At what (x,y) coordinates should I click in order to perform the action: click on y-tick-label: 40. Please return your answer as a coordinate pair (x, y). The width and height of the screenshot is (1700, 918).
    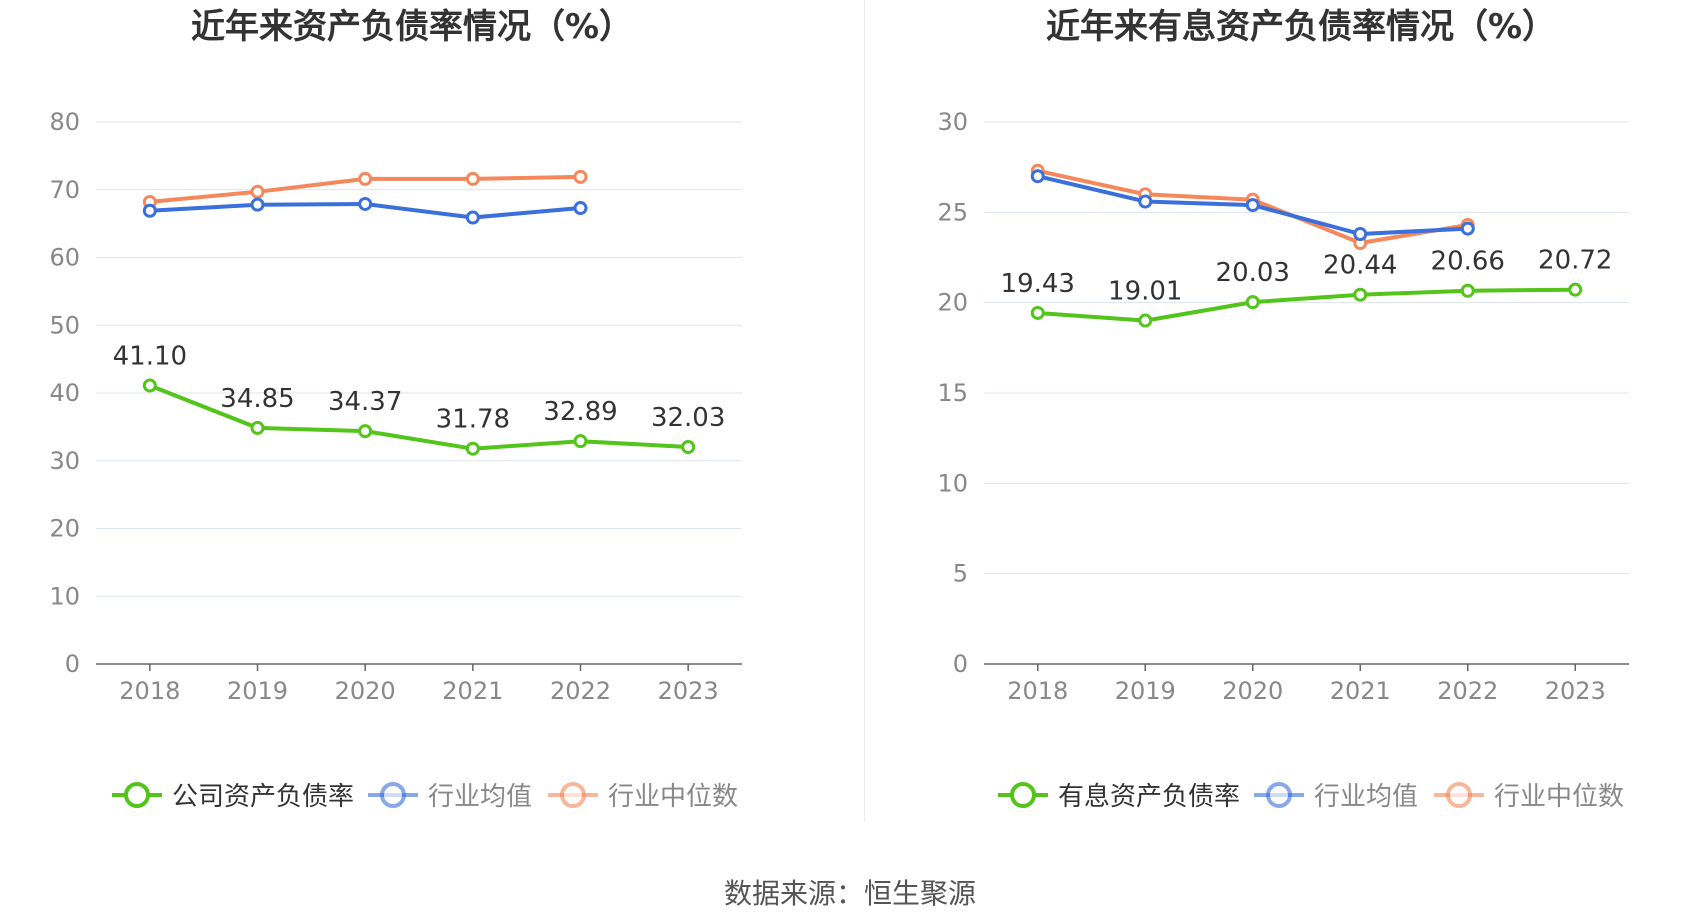
    Looking at the image, I should click on (64, 393).